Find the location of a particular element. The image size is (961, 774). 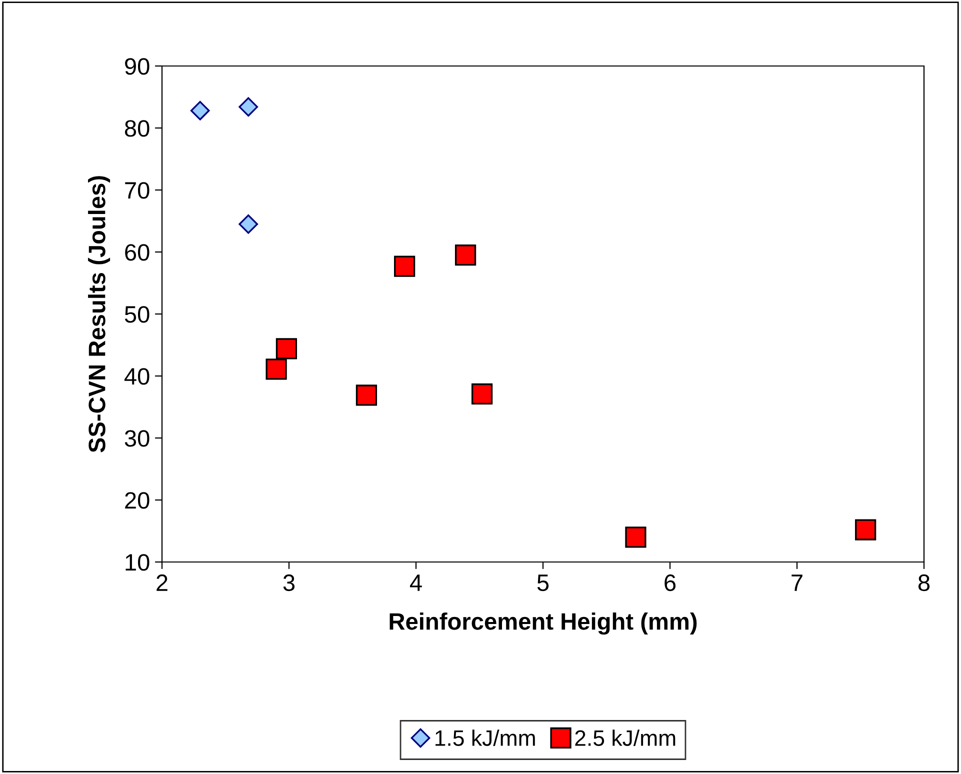

y-tick-label: 80 is located at coordinates (137, 128).